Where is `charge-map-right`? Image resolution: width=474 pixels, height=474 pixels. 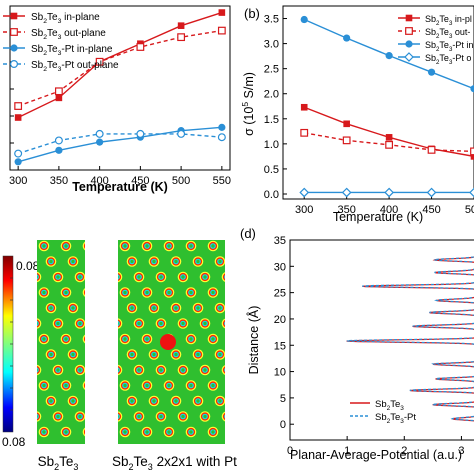
charge-map-right is located at coordinates (175, 342).